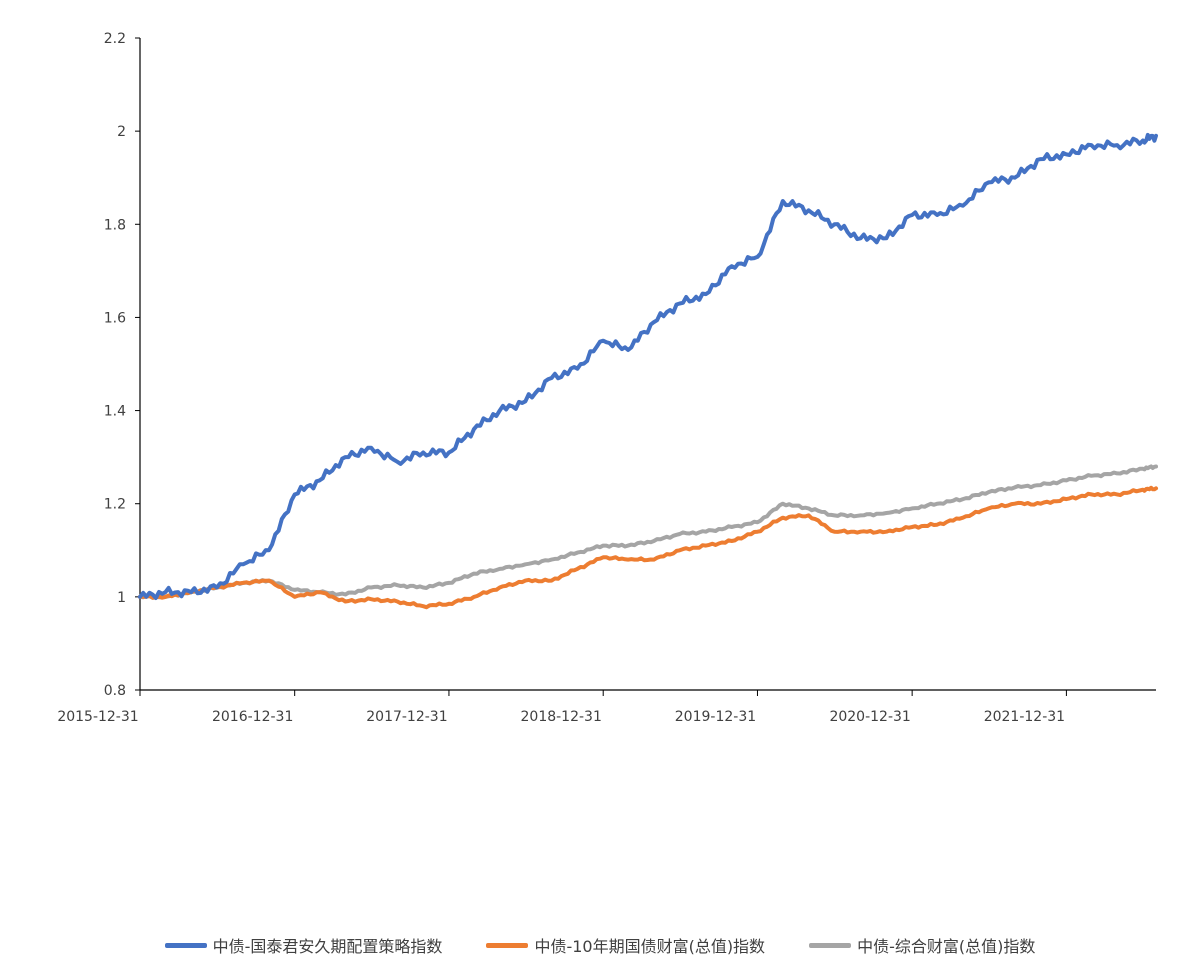  Describe the element at coordinates (122, 365) in the screenshot. I see `y-axis: 0.8 1 1.2 1.4 1.6 1.8 2 2.2` at that location.